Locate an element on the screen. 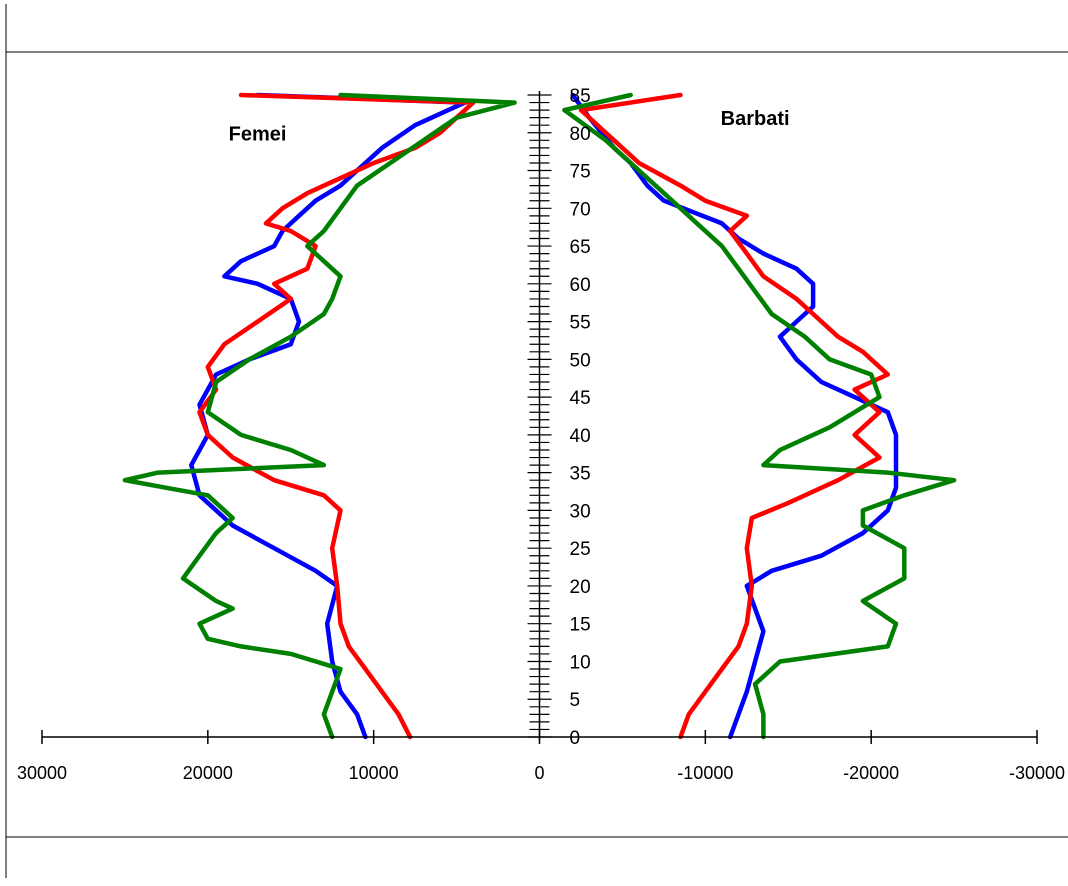  x-tick-label: 0 is located at coordinates (539, 773).